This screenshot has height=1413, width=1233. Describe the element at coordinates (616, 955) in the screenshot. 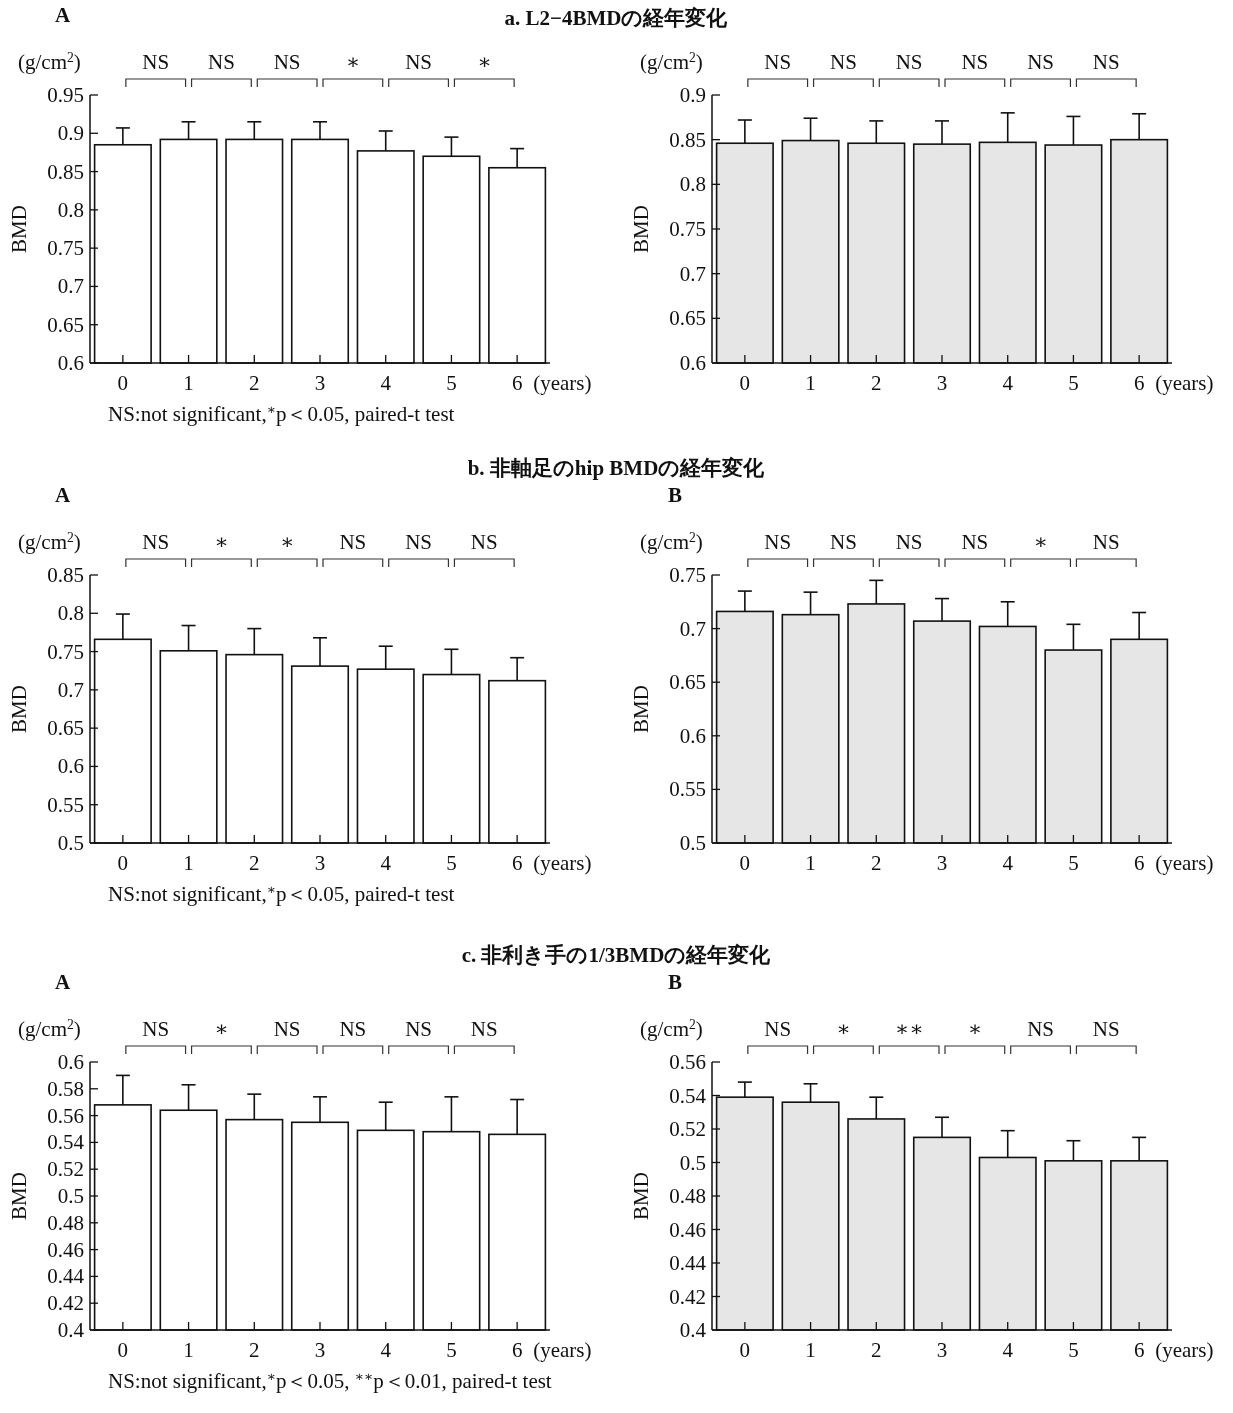

I see `text: c. 非利き手の1/3BMDの経年変化` at that location.